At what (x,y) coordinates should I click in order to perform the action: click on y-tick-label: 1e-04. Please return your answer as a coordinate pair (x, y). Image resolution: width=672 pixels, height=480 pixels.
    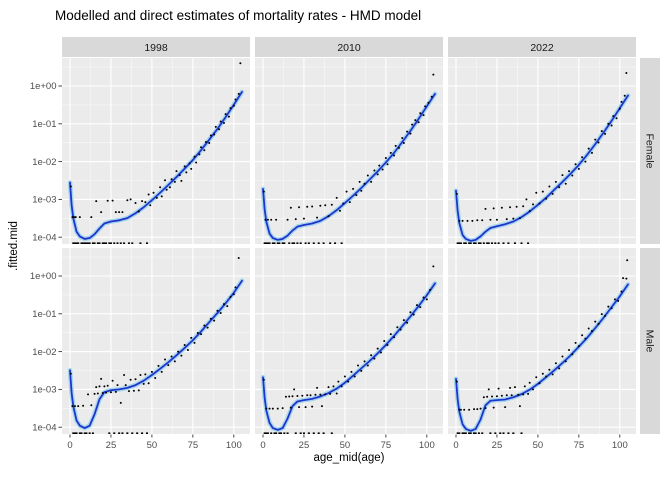
    Looking at the image, I should click on (44, 427).